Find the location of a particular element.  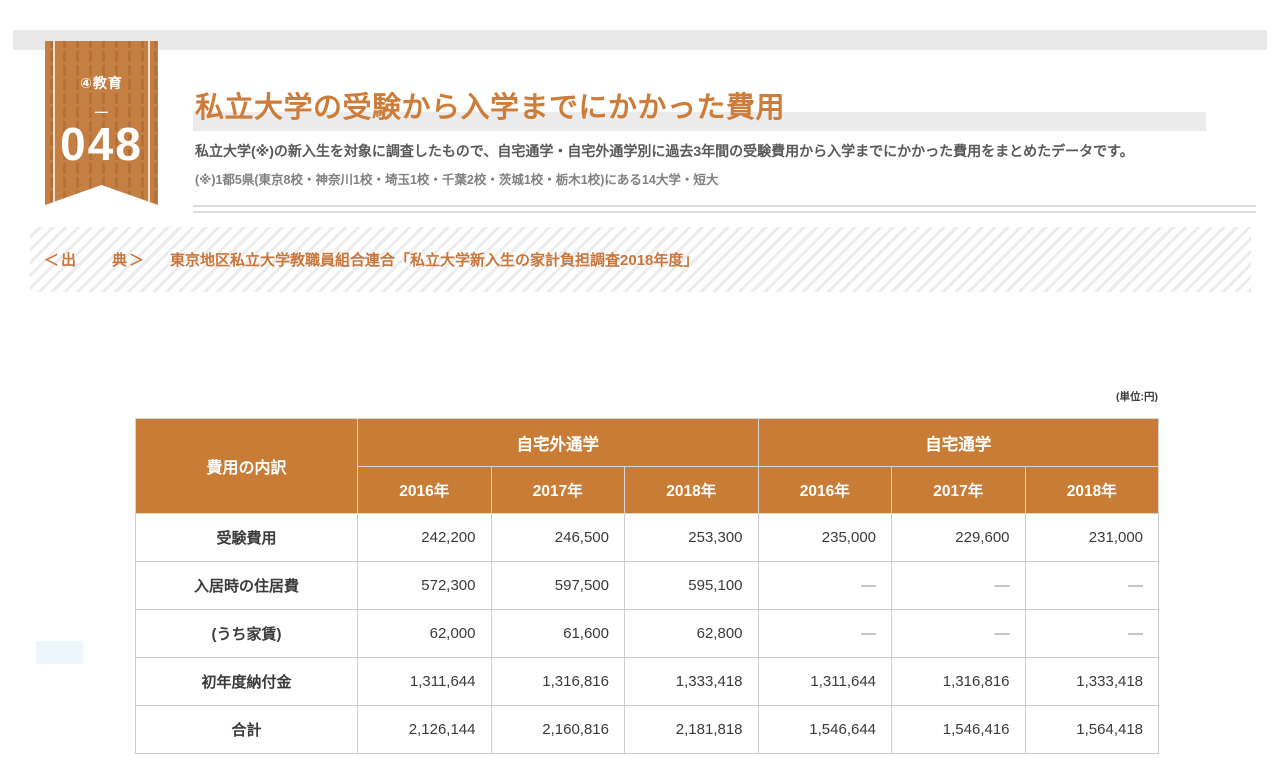

top-gray-strip is located at coordinates (640, 40).